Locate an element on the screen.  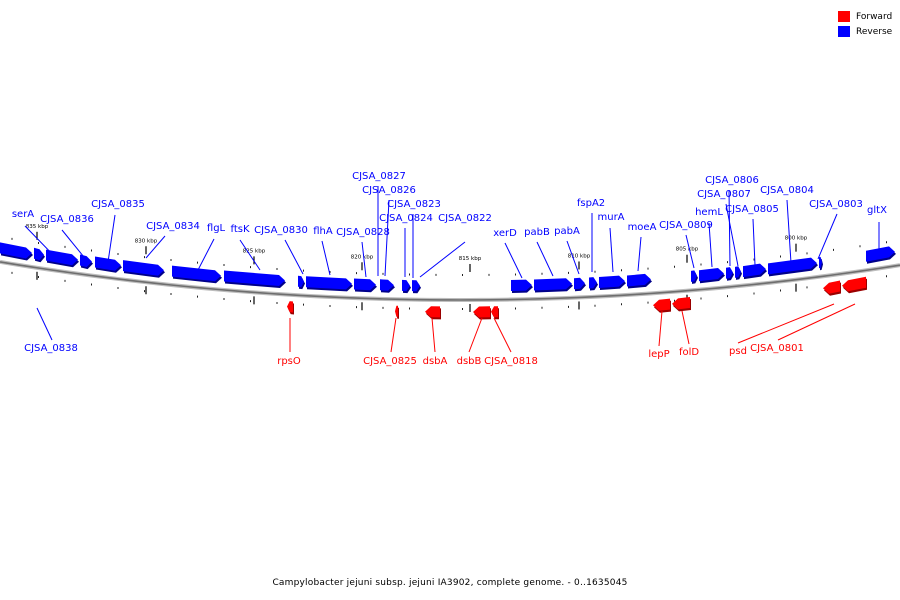
gene-label-reverse: CJSA_0835 is located at coordinates (118, 204).